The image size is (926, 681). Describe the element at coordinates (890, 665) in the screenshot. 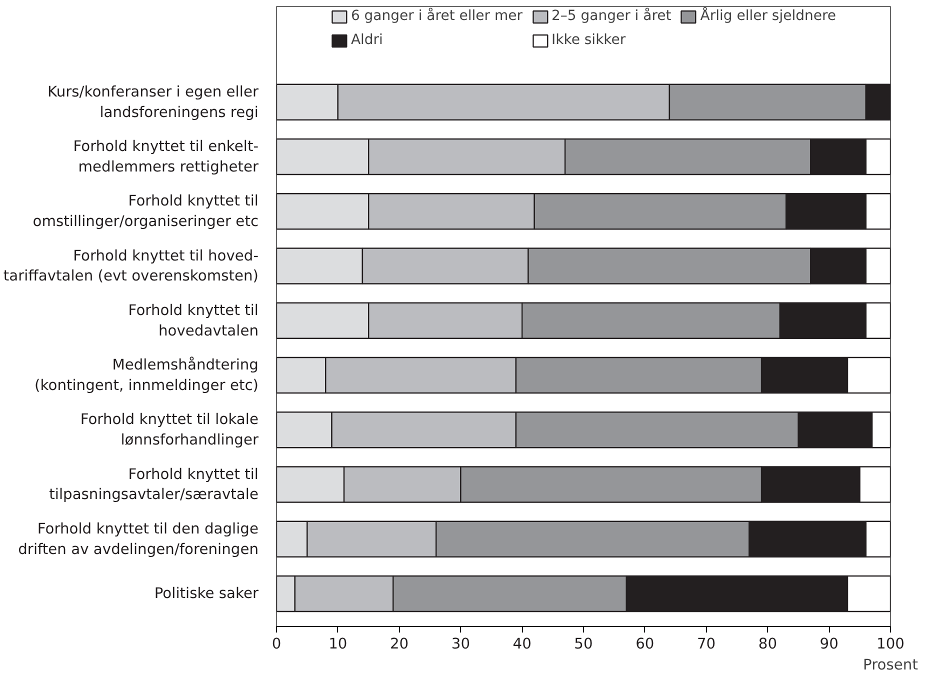

I see `x-axis-title: Prosent` at that location.